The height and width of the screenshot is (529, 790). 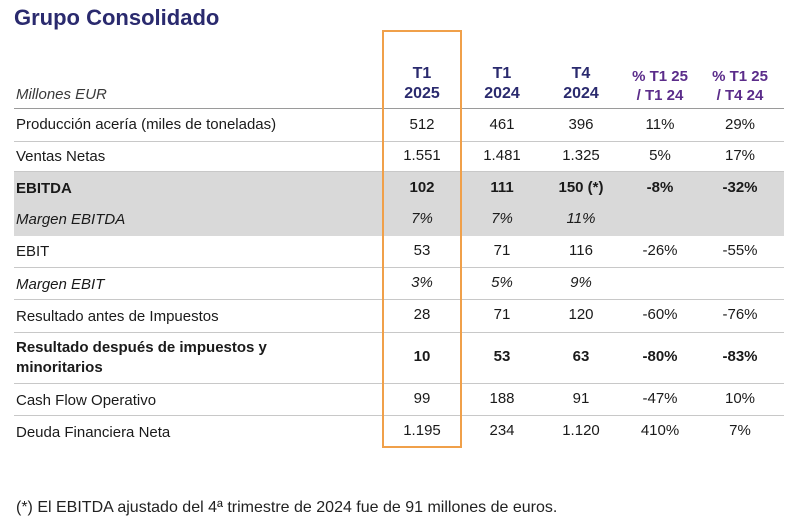 I want to click on column-header-pct-vs-t1: % T1 25/ T1 24, so click(x=660, y=86).